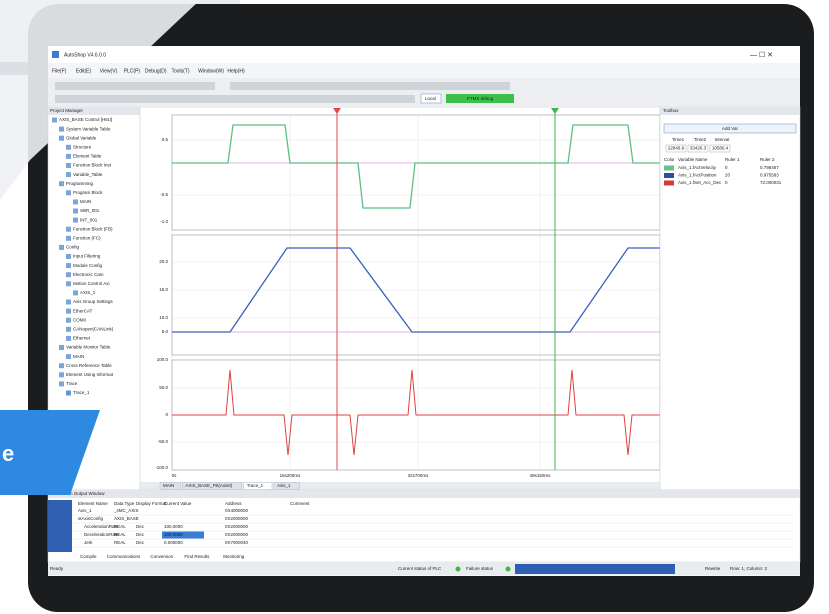  What do you see at coordinates (431, 98) in the screenshot?
I see `local-box` at bounding box center [431, 98].